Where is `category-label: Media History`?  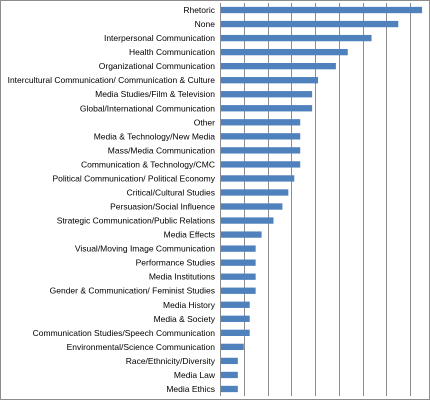 category-label: Media History is located at coordinates (189, 305).